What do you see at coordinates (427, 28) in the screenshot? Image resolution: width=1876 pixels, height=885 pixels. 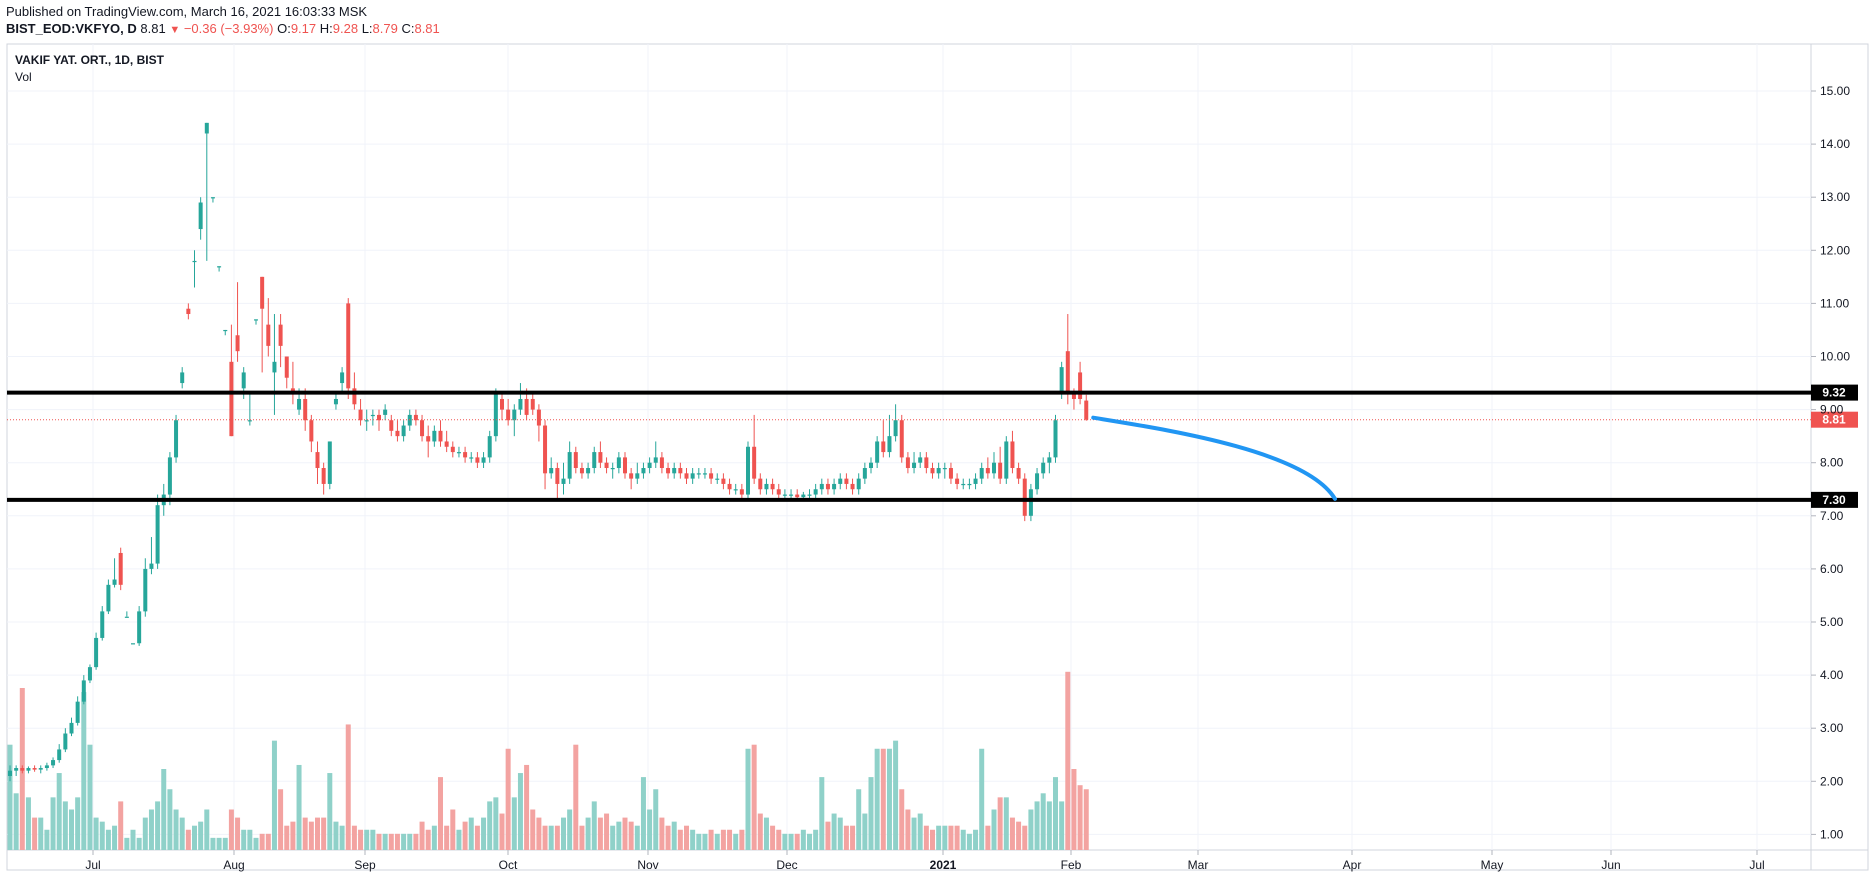 I see `close-value: 8.81` at bounding box center [427, 28].